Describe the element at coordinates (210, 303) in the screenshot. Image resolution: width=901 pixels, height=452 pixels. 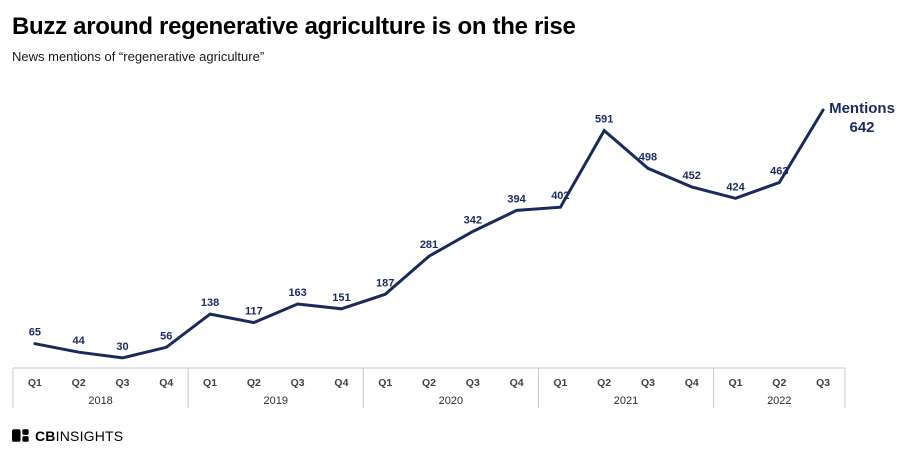
I see `data-label: 138` at that location.